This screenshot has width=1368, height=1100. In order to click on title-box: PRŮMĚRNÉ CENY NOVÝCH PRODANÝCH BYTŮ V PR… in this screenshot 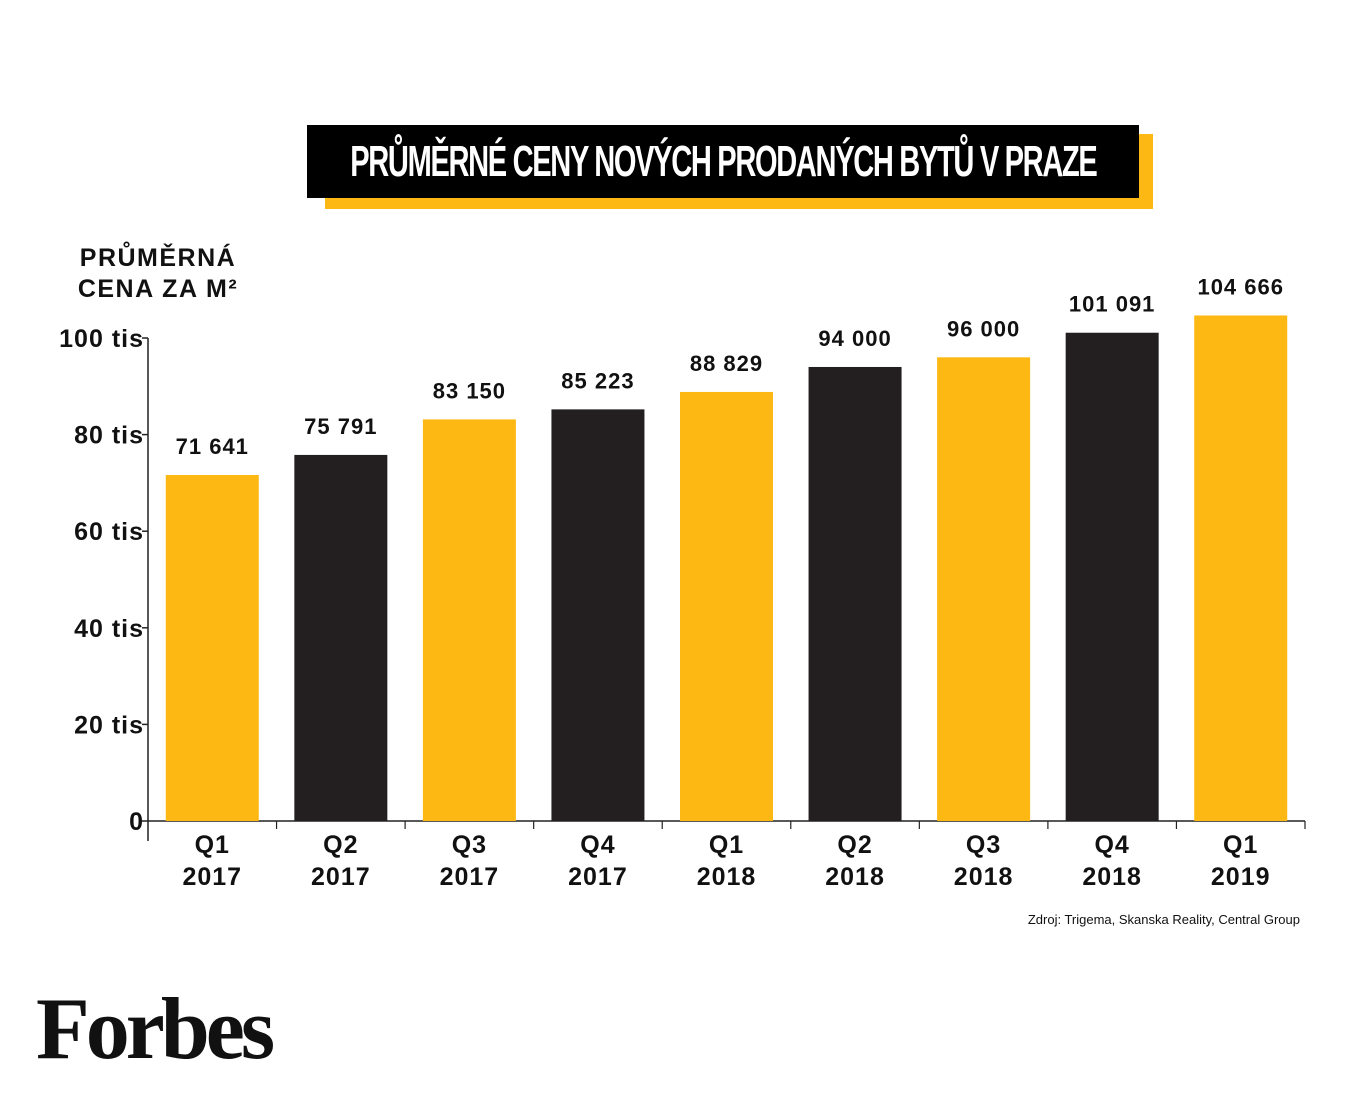, I will do `click(723, 161)`.